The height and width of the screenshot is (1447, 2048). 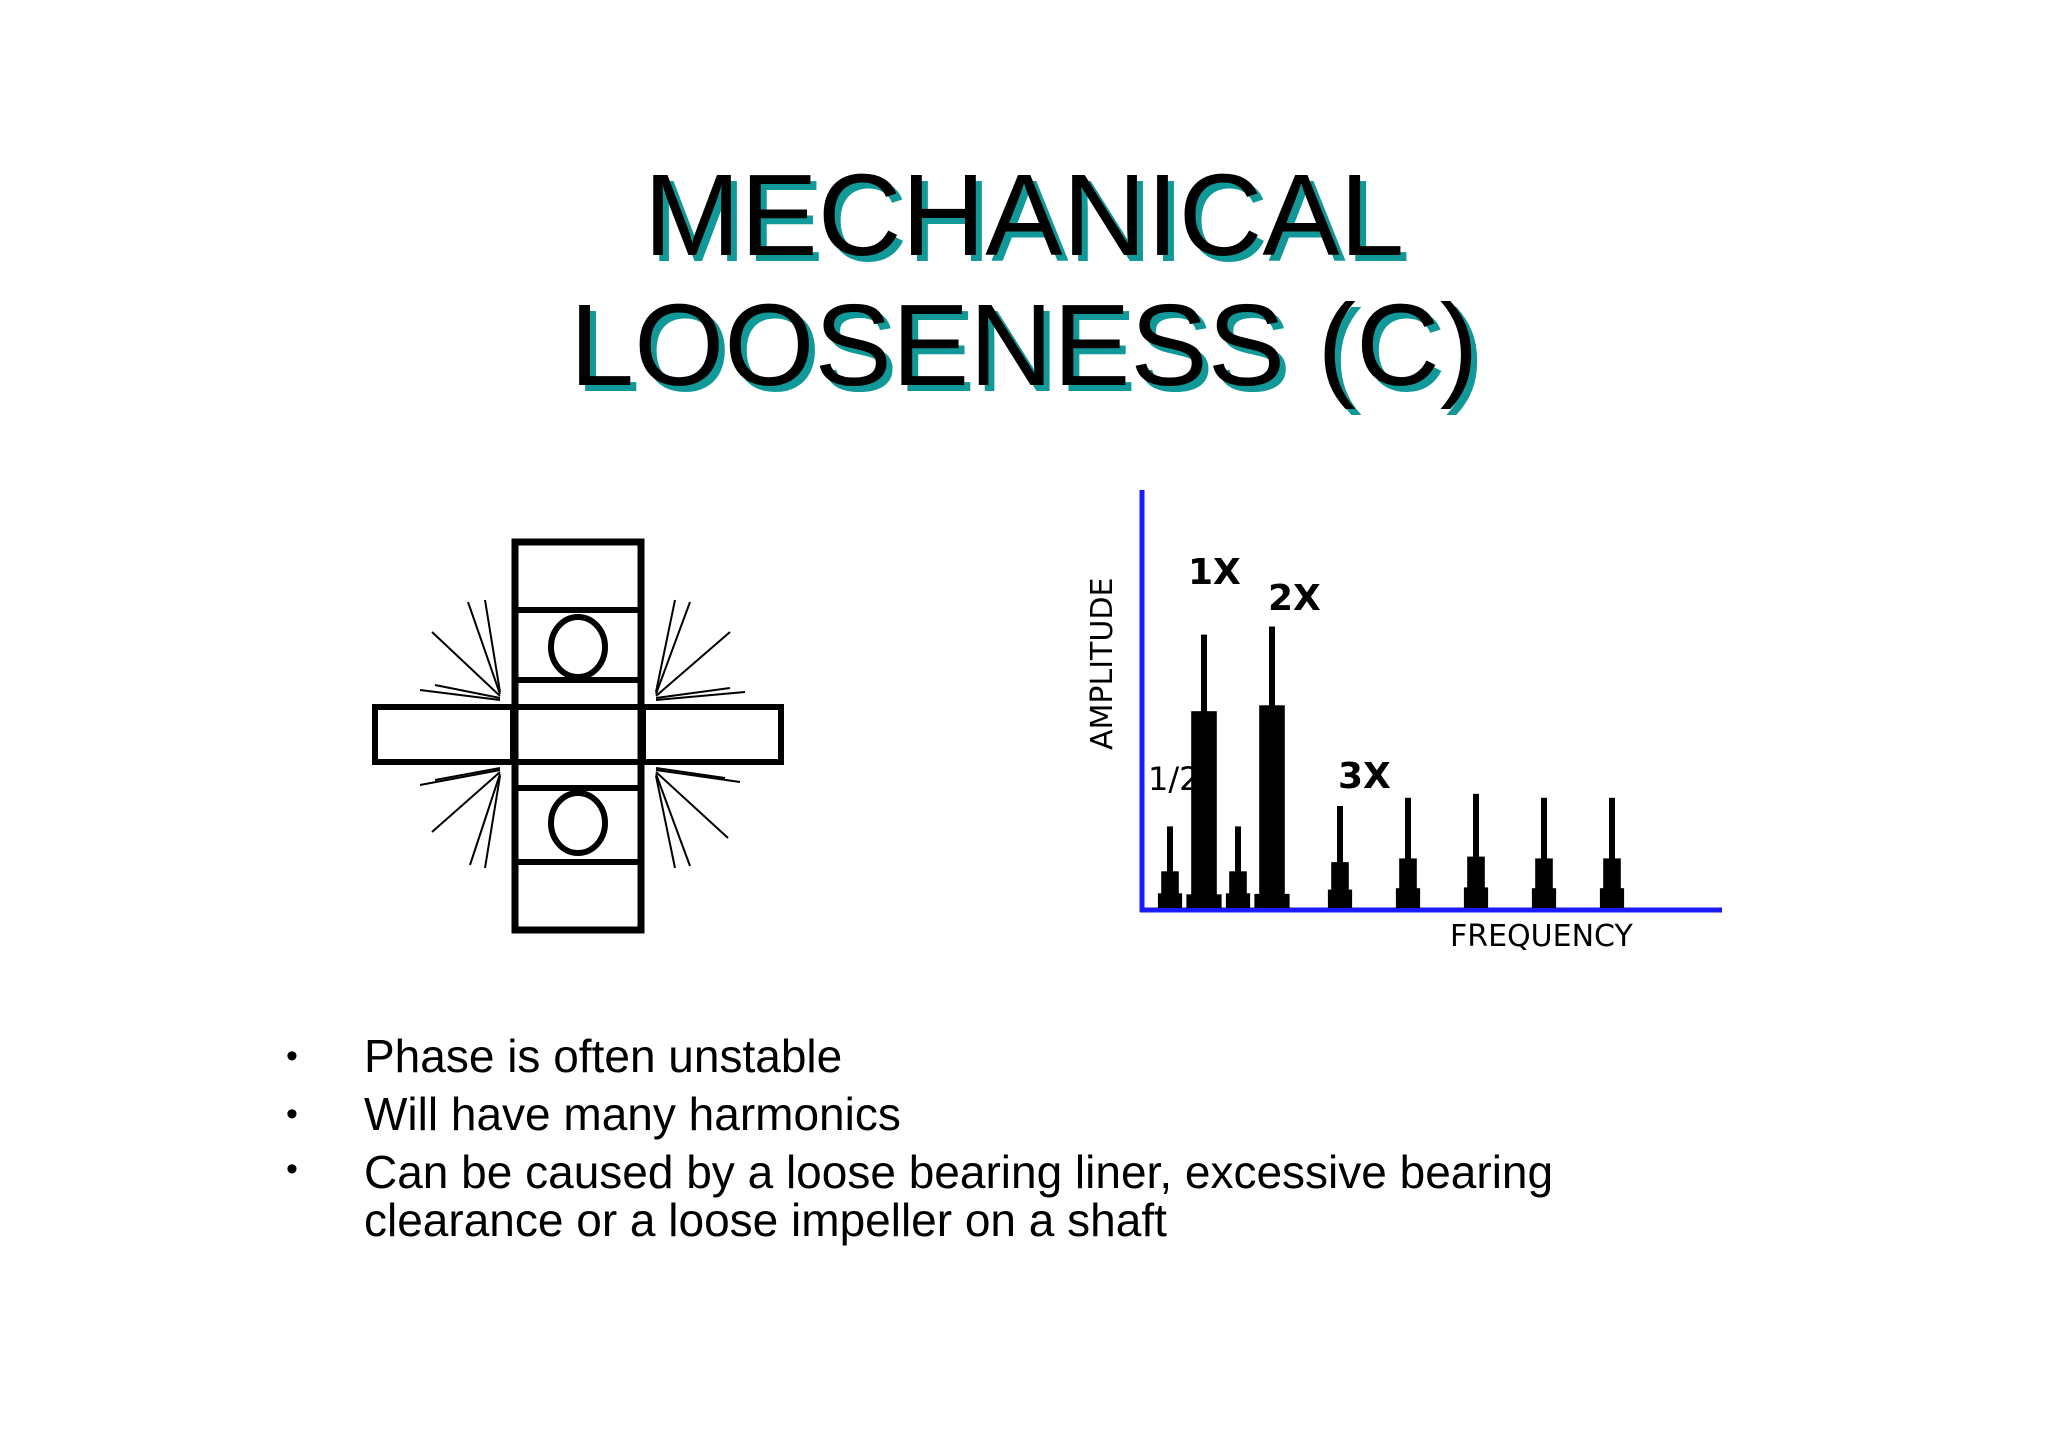 What do you see at coordinates (1294, 598) in the screenshot?
I see `label-2x: 2X` at bounding box center [1294, 598].